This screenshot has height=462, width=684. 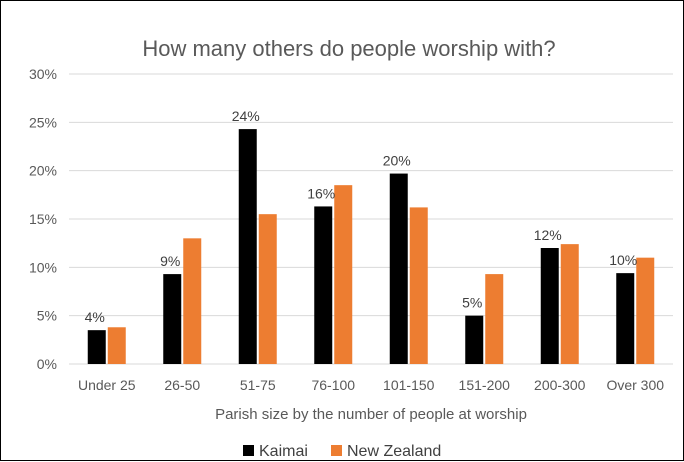 I want to click on y-tick-label: 30%, so click(x=43, y=74).